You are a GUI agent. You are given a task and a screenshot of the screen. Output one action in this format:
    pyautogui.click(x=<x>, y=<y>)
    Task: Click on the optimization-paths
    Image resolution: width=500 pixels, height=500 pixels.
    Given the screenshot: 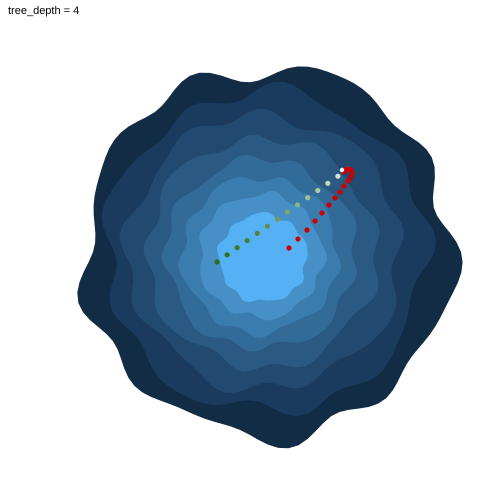 What is the action you would take?
    pyautogui.click(x=284, y=215)
    